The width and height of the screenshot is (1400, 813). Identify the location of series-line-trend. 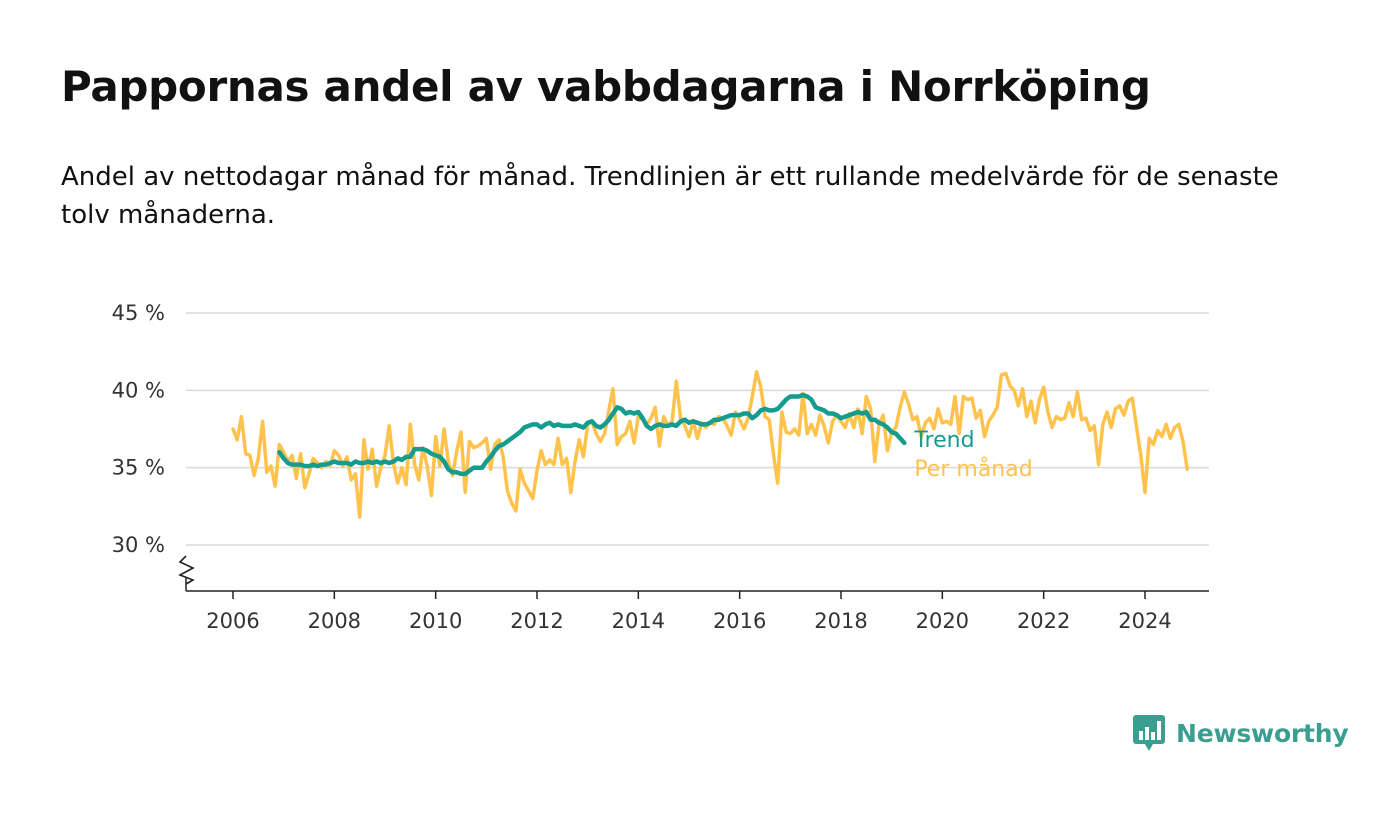
(592, 434).